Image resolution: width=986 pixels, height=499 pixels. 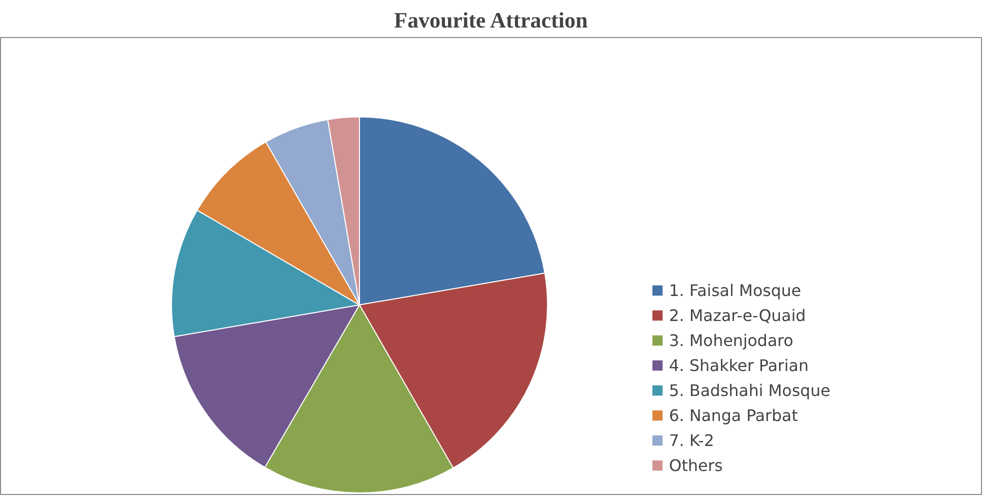 I want to click on legend-label: 4. Shakker Parian, so click(x=739, y=365).